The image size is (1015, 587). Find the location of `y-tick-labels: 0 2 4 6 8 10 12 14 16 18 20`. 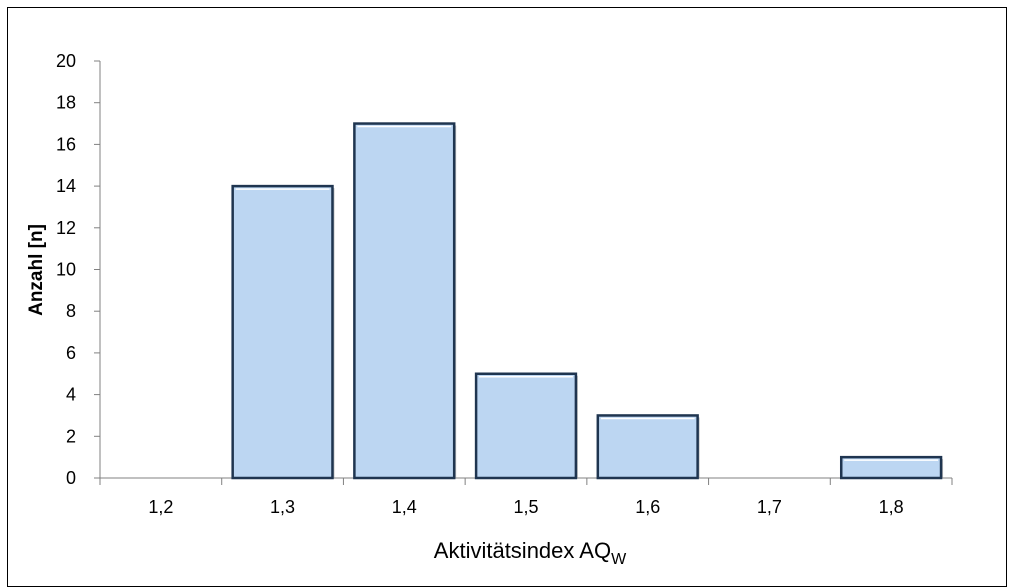

y-tick-labels: 0 2 4 6 8 10 12 14 16 18 20 is located at coordinates (66, 269).